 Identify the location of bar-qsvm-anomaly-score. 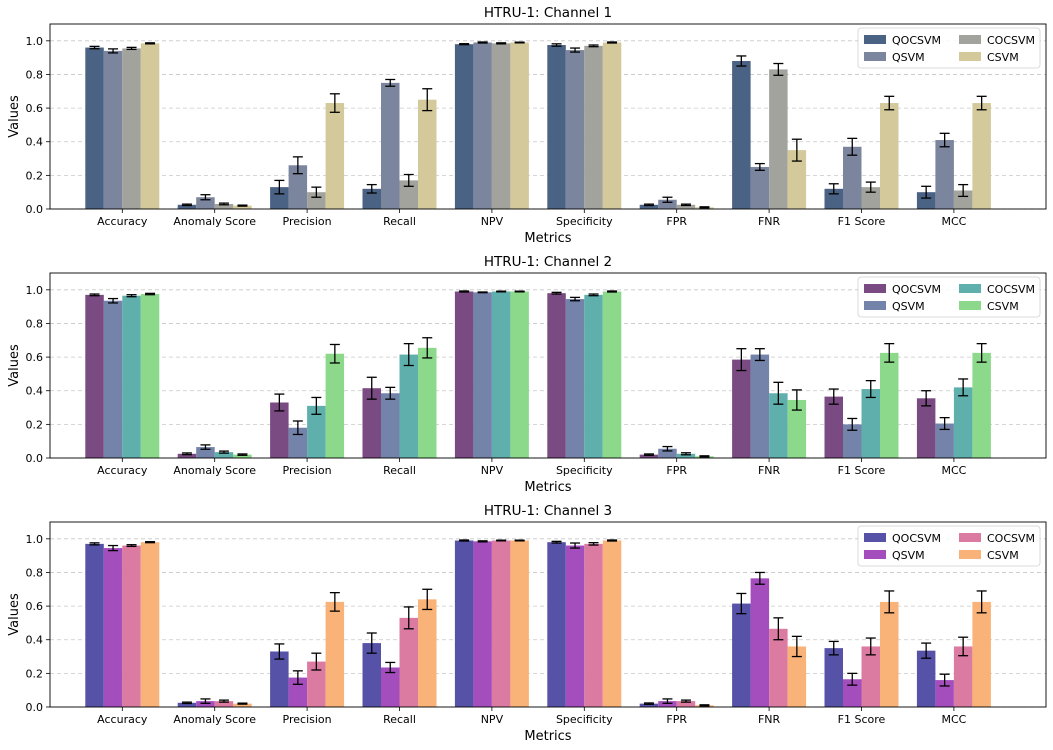
(205, 452).